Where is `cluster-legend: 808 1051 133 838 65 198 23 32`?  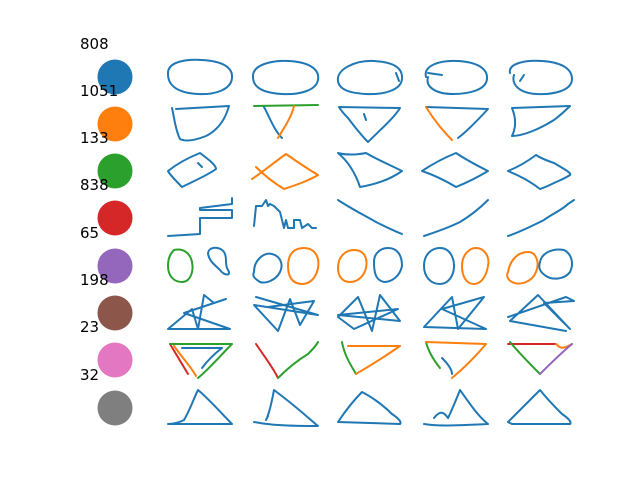
cluster-legend: 808 1051 133 838 65 198 23 32 is located at coordinates (106, 230).